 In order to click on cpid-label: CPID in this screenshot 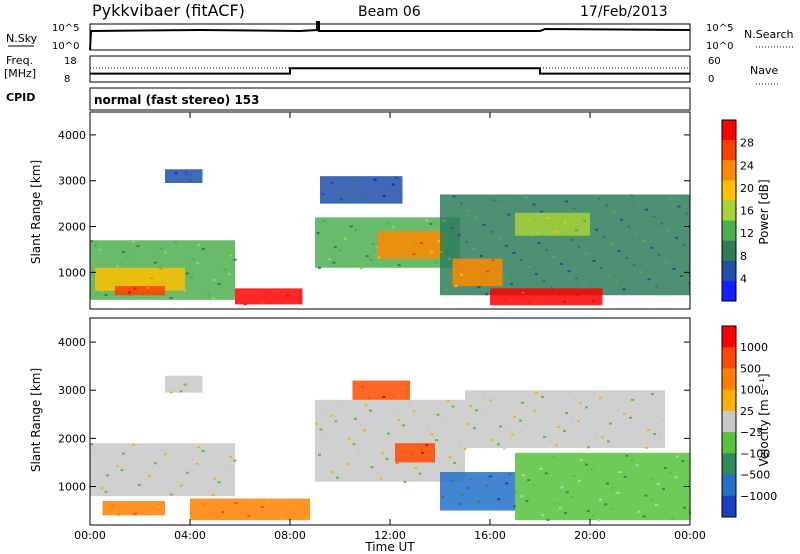, I will do `click(20, 97)`.